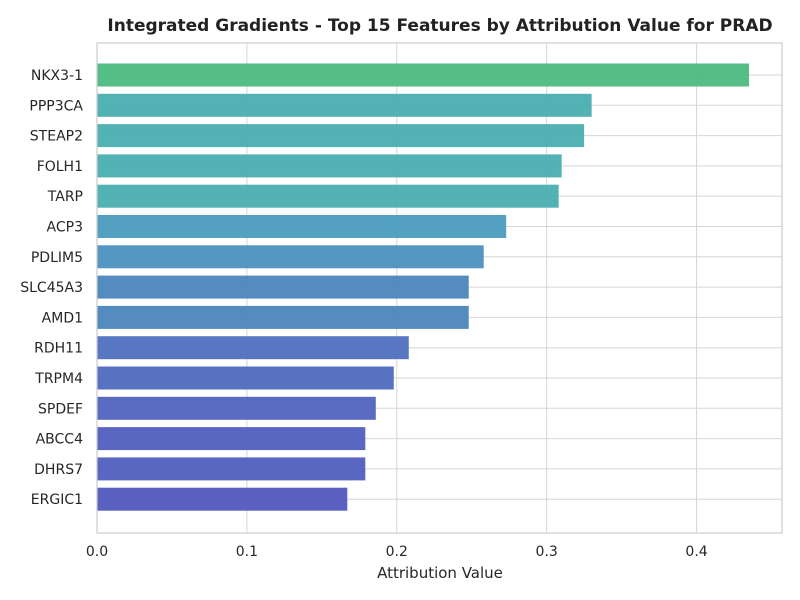 The height and width of the screenshot is (600, 800). Describe the element at coordinates (65, 197) in the screenshot. I see `y-tick-label: TARP` at that location.